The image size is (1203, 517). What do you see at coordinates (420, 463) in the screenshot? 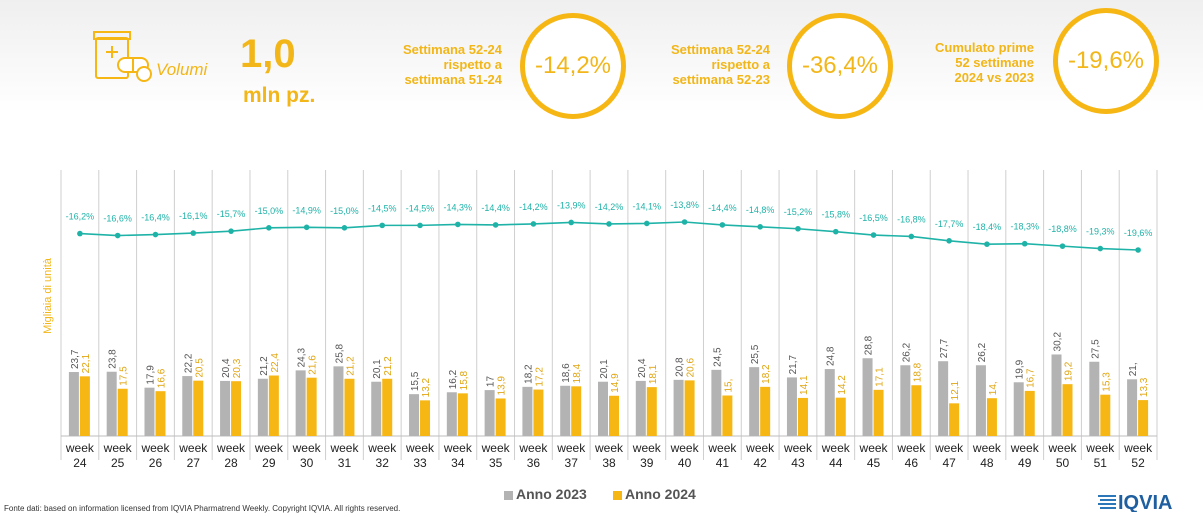
I see `x-tick-label-number: 33` at bounding box center [420, 463].